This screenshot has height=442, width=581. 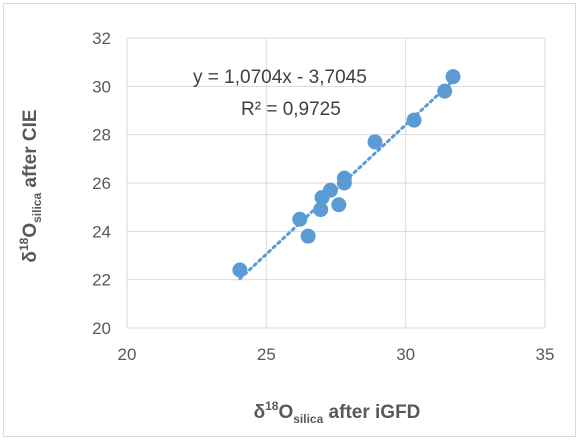 I want to click on x-tick-label: 30, so click(x=405, y=354).